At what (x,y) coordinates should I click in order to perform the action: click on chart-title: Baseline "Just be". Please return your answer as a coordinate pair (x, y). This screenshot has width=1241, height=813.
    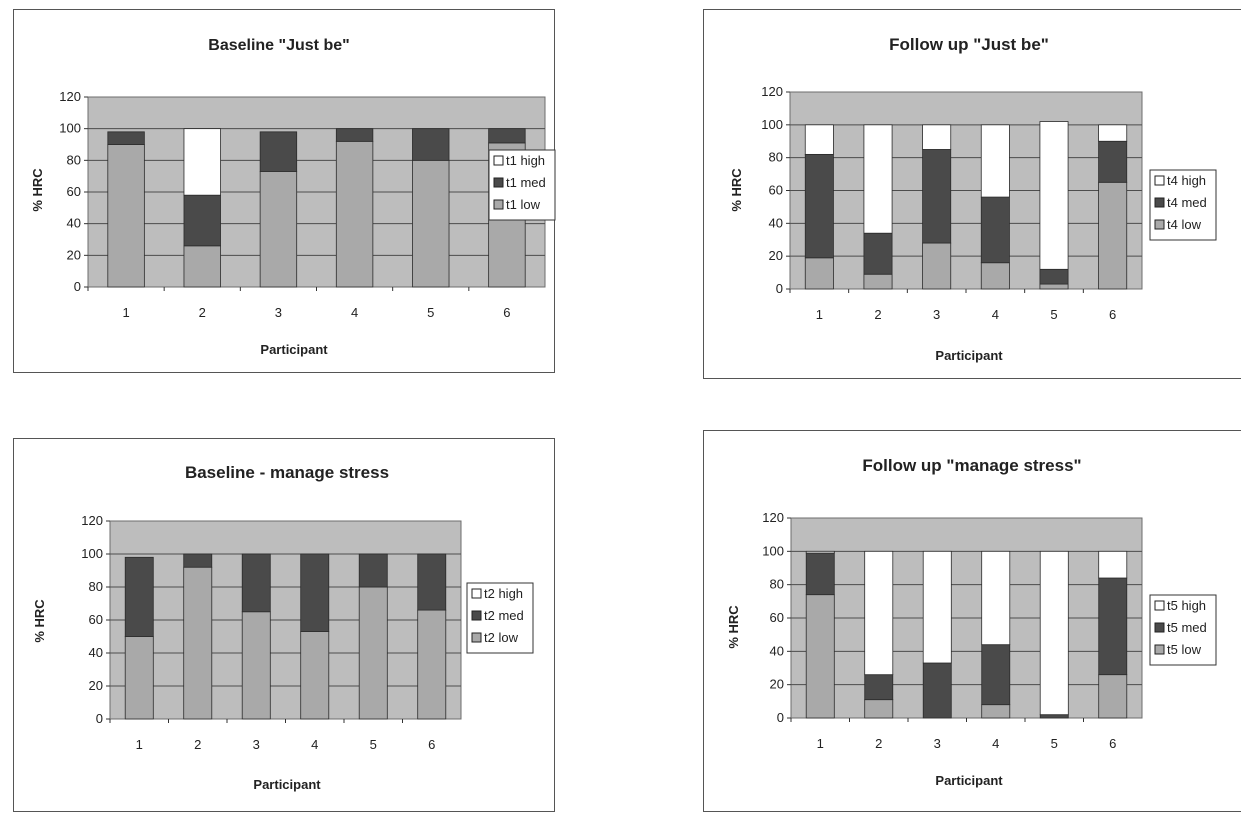
    Looking at the image, I should click on (278, 45).